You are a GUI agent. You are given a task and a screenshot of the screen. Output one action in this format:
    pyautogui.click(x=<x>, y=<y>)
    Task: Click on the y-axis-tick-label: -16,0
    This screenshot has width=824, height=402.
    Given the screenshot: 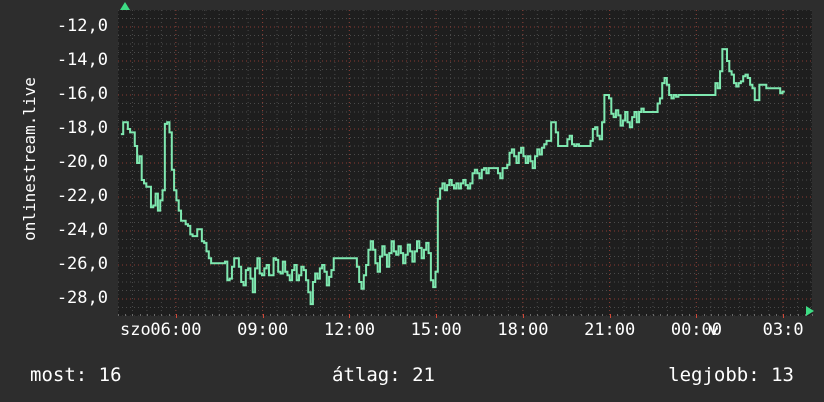 What is the action you would take?
    pyautogui.click(x=82, y=94)
    